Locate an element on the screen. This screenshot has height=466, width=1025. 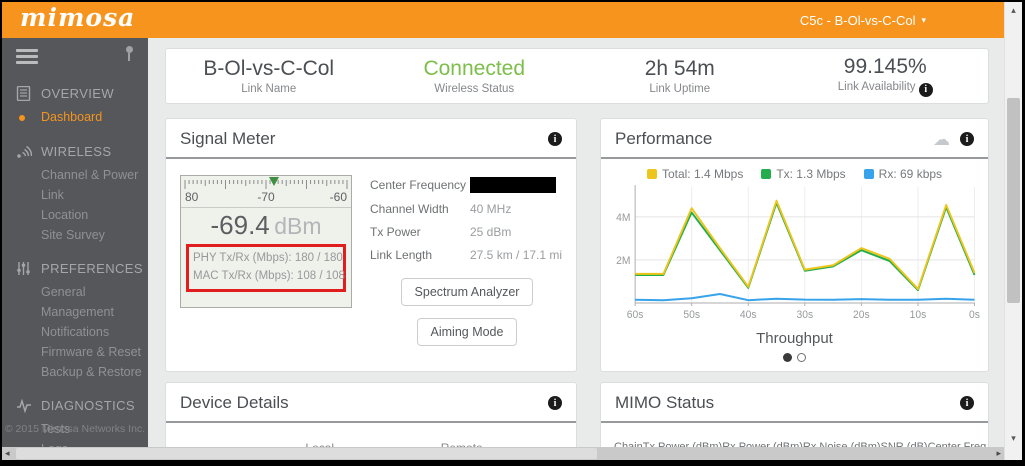
sidebar-item-label: Management is located at coordinates (77, 312).